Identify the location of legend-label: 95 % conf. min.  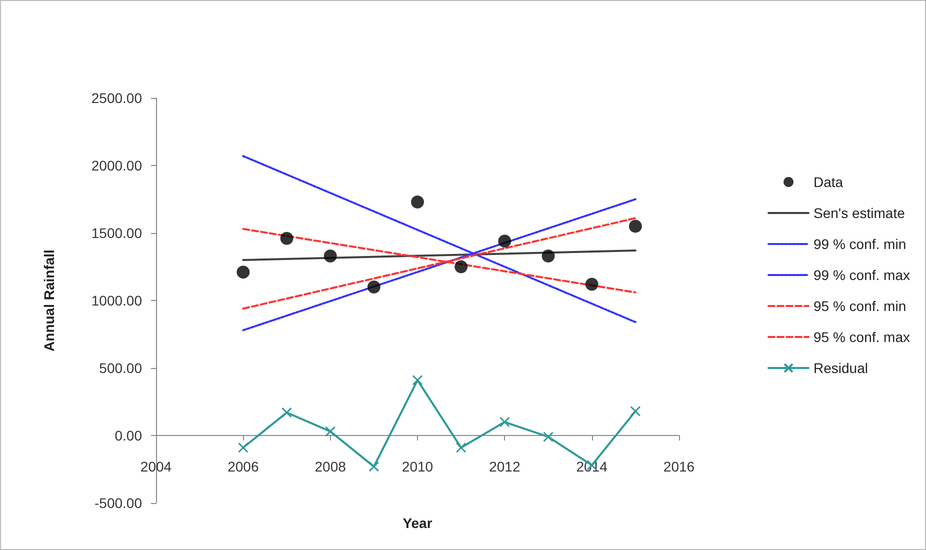
(860, 306).